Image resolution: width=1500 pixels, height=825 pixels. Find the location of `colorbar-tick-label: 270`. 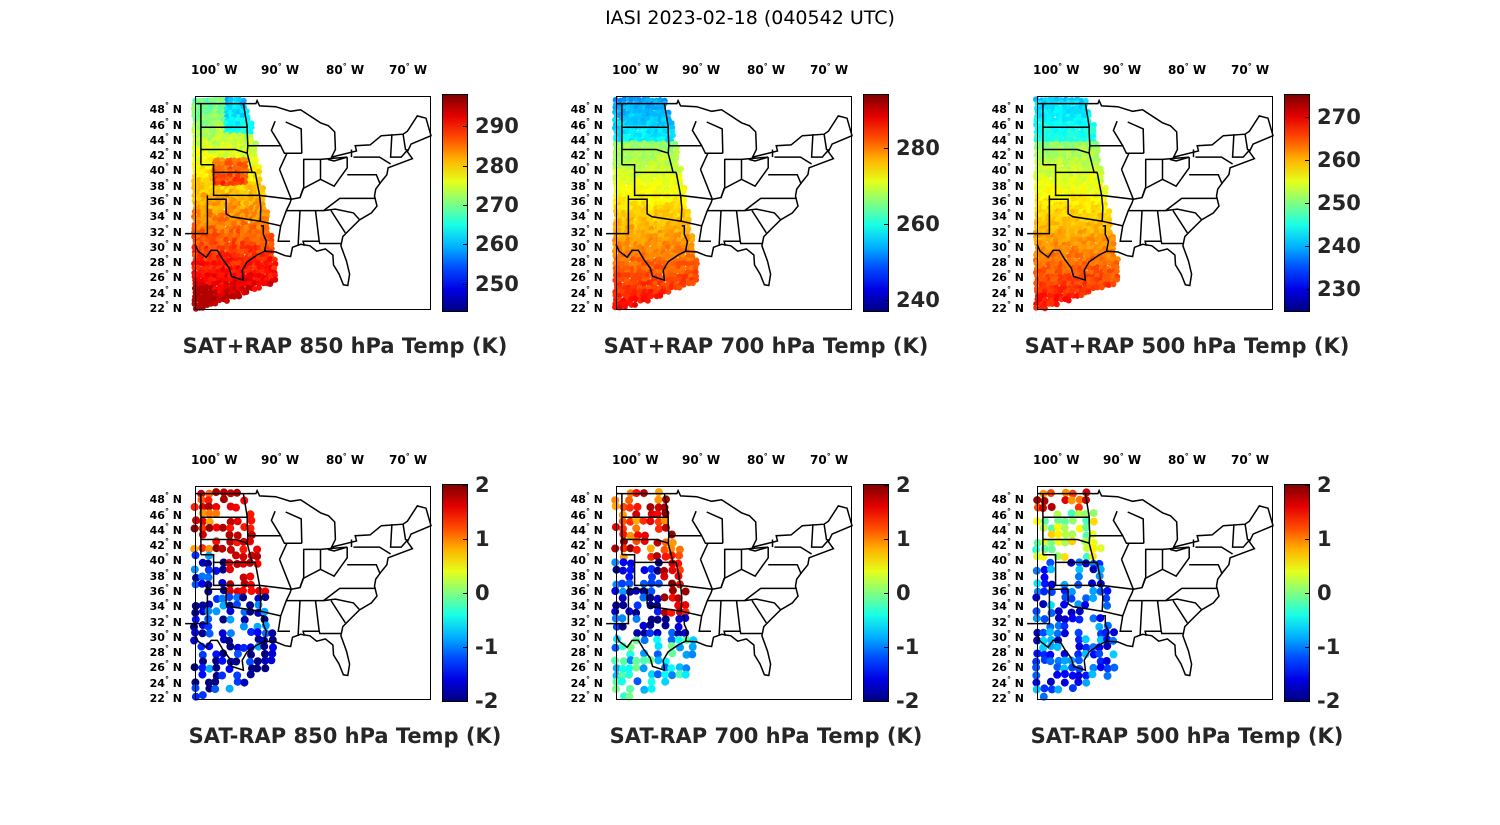

colorbar-tick-label: 270 is located at coordinates (497, 204).